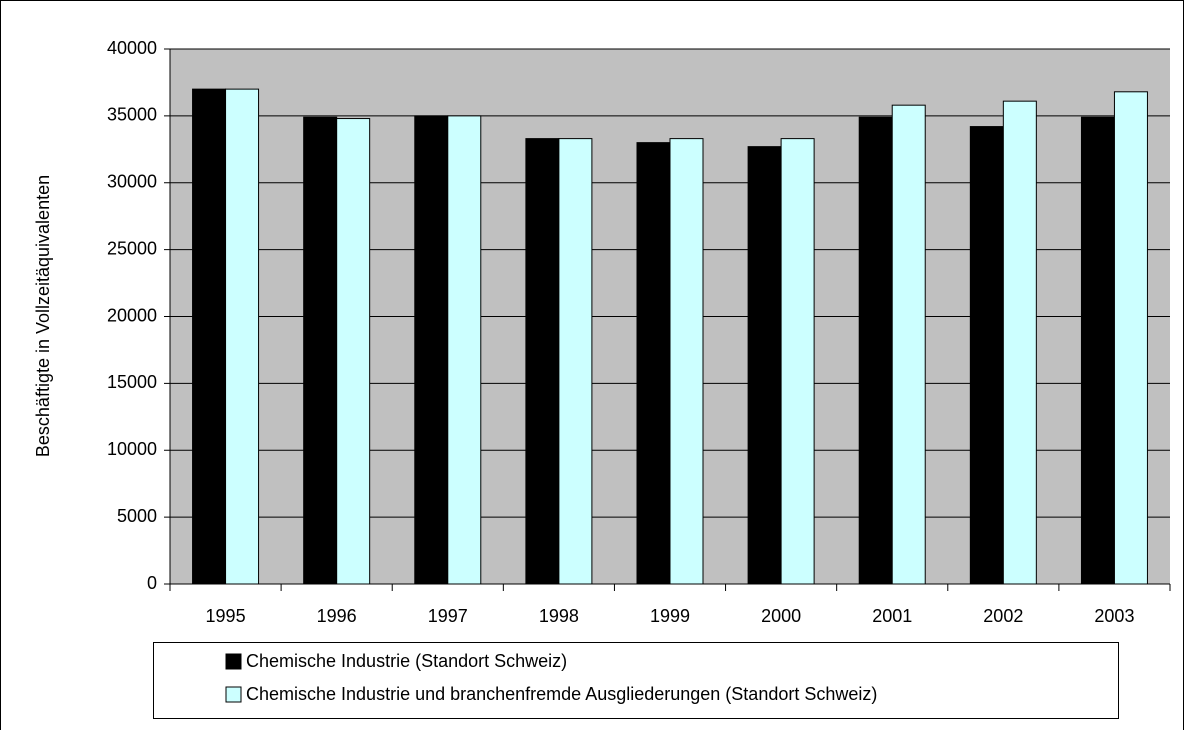 The image size is (1184, 730). I want to click on legend-label: Chemische Industrie (Standort Schweiz), so click(406, 661).